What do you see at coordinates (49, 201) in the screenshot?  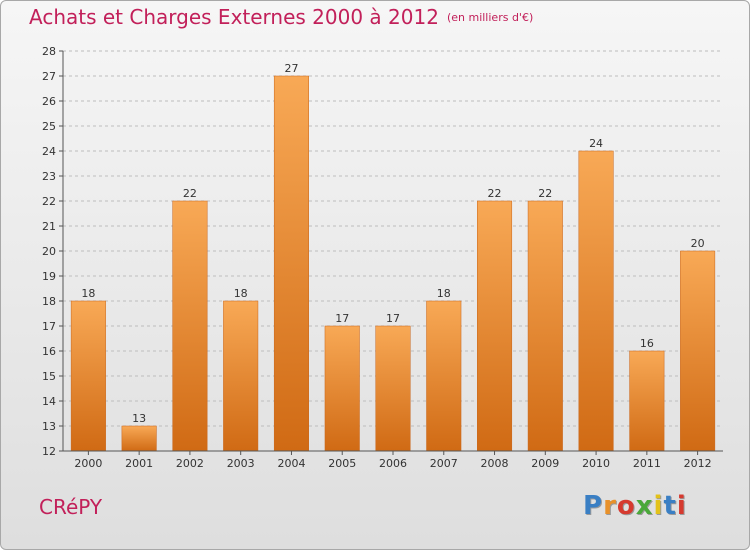 I see `y-tick-label: 22` at bounding box center [49, 201].